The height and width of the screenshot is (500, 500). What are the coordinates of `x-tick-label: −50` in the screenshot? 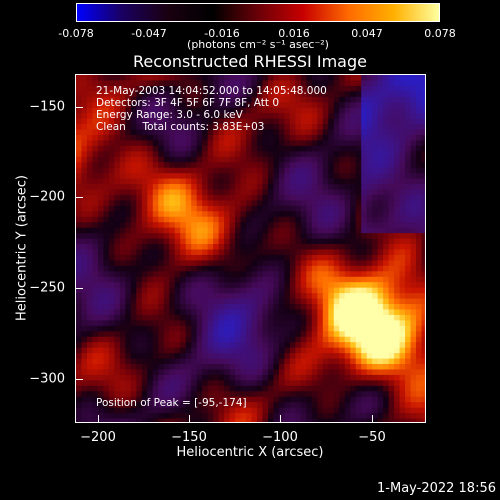 It's located at (372, 437).